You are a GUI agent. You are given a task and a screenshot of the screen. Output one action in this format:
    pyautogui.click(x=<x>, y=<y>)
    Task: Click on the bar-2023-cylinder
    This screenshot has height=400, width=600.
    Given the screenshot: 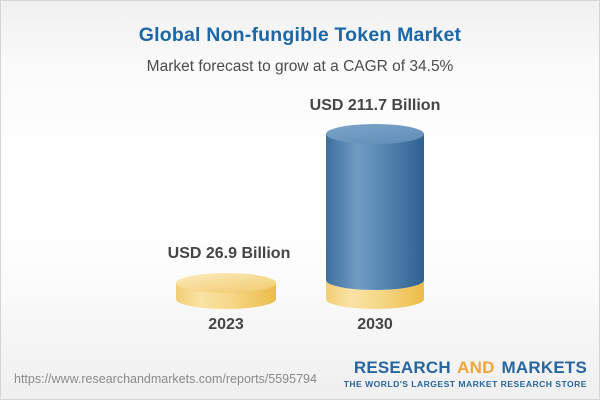 What is the action you would take?
    pyautogui.click(x=226, y=291)
    